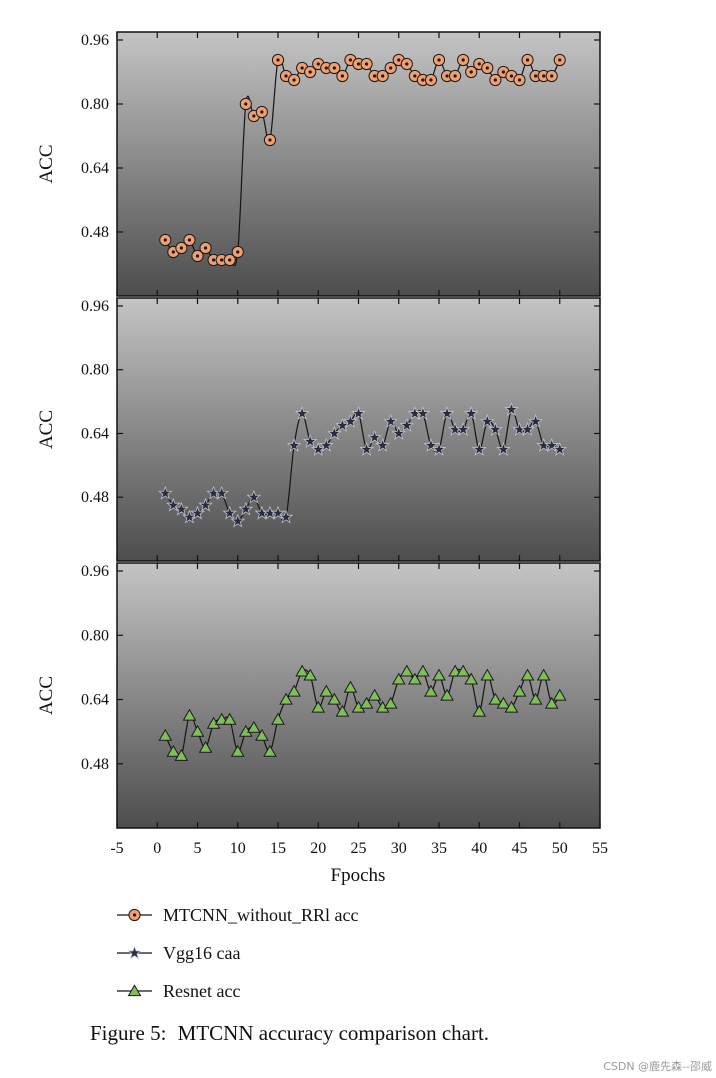  I want to click on x-tick-label: 30, so click(399, 848).